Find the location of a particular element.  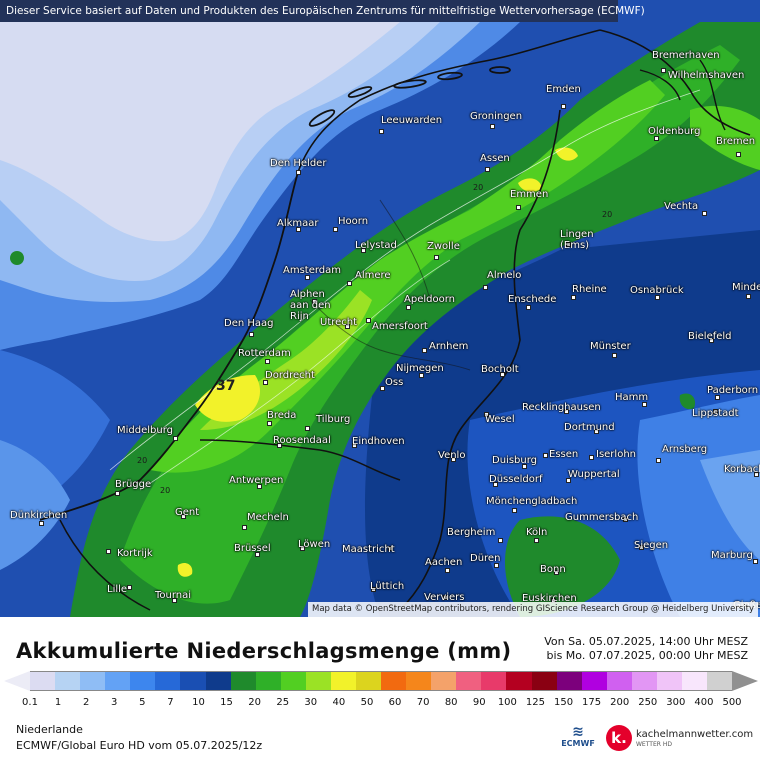

period-from: Von Sa. 05.07.2025, 14:00 Uhr MESZ is located at coordinates (646, 641).